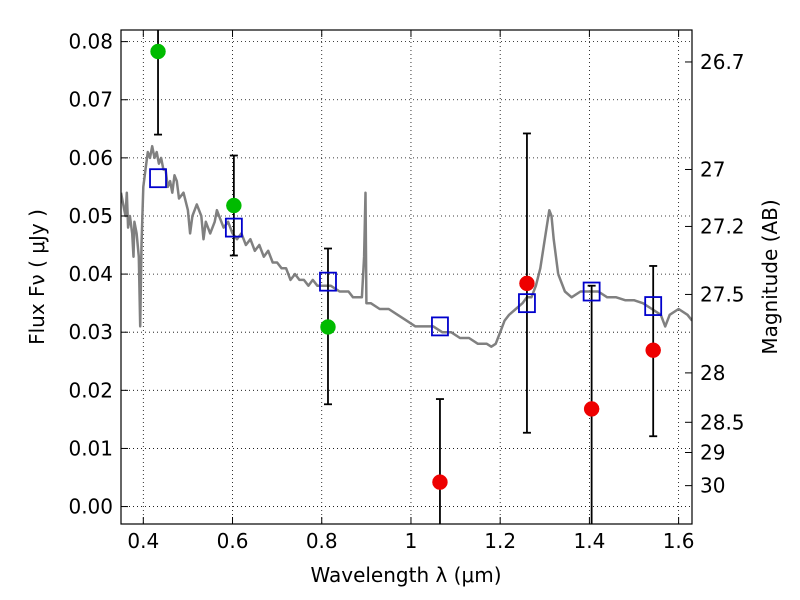 This screenshot has width=800, height=600. I want to click on y-tick-label: 0.01, so click(90, 448).